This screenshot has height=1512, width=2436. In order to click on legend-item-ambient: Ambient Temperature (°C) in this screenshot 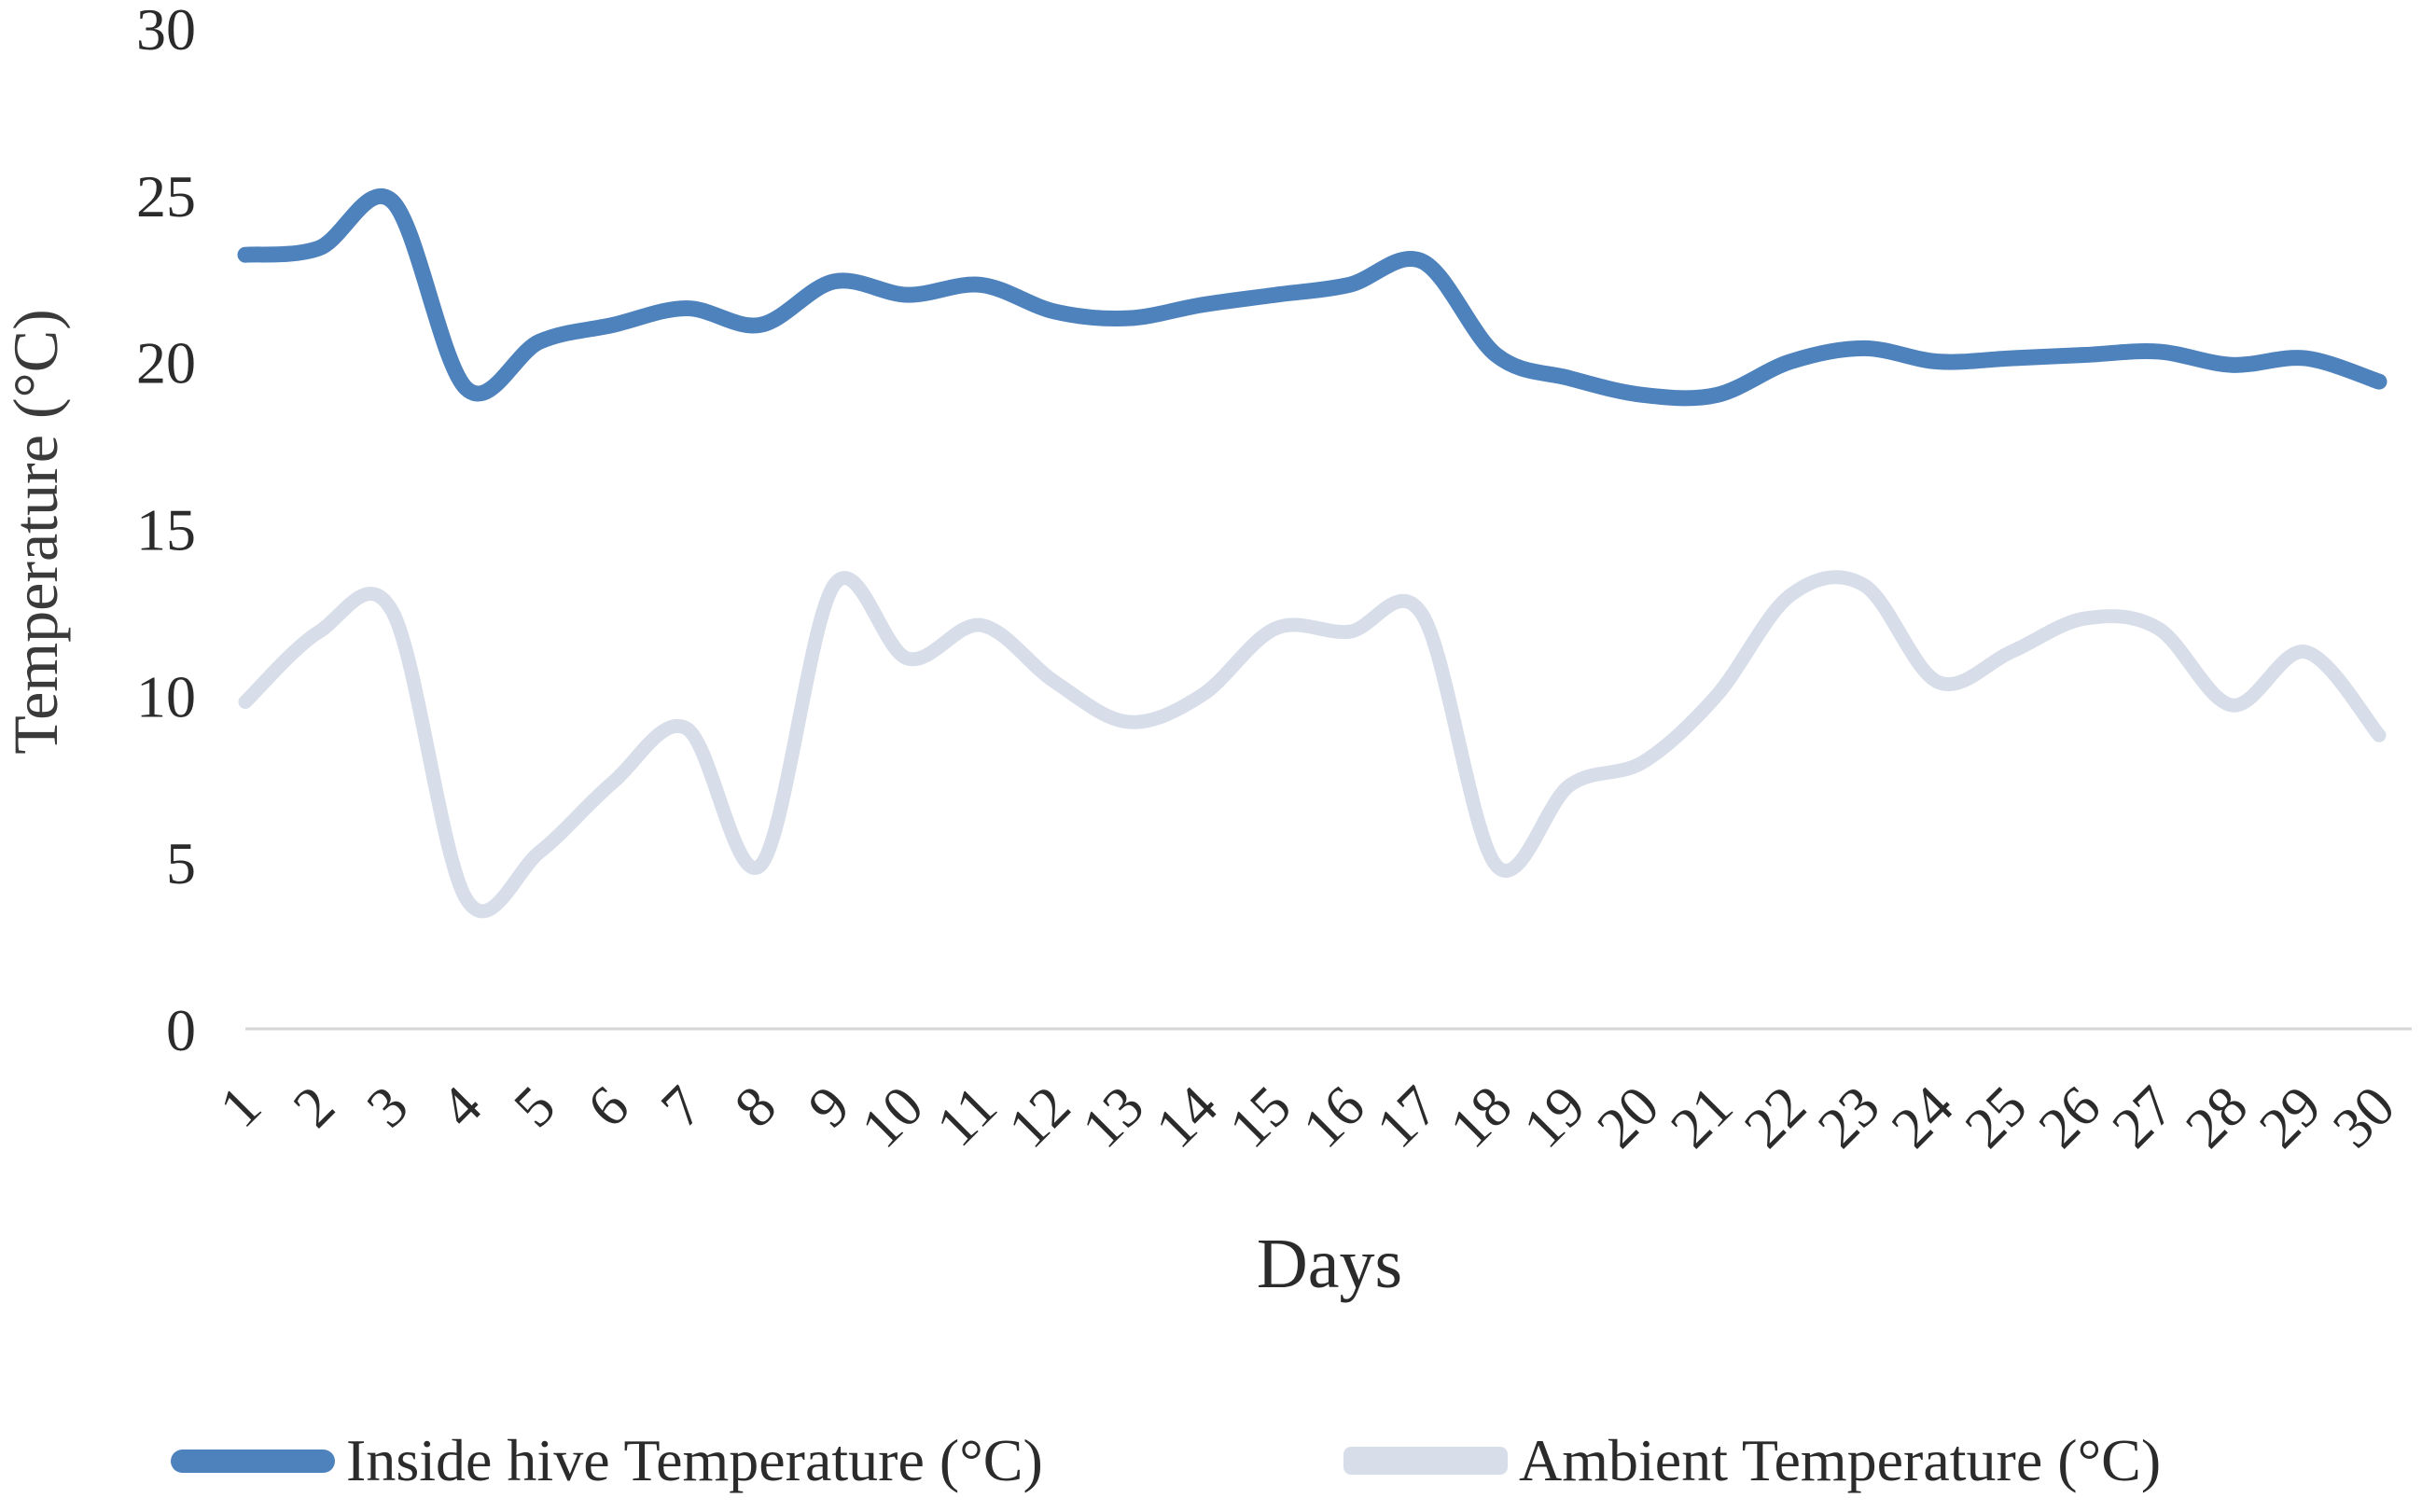, I will do `click(1752, 1460)`.